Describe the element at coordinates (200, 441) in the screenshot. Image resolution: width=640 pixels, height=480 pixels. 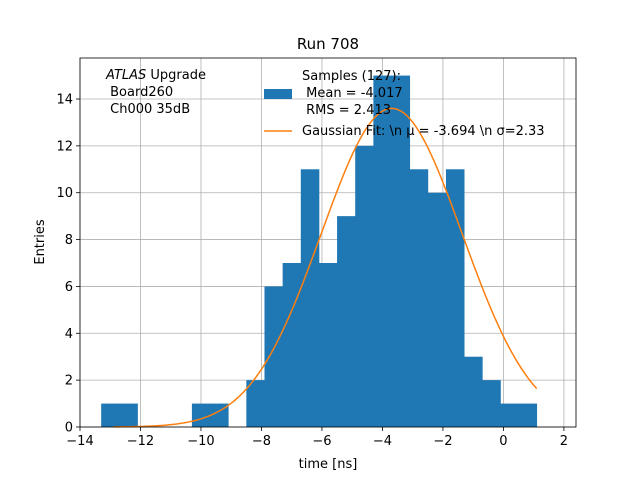
I see `x-tick-label: −10` at that location.